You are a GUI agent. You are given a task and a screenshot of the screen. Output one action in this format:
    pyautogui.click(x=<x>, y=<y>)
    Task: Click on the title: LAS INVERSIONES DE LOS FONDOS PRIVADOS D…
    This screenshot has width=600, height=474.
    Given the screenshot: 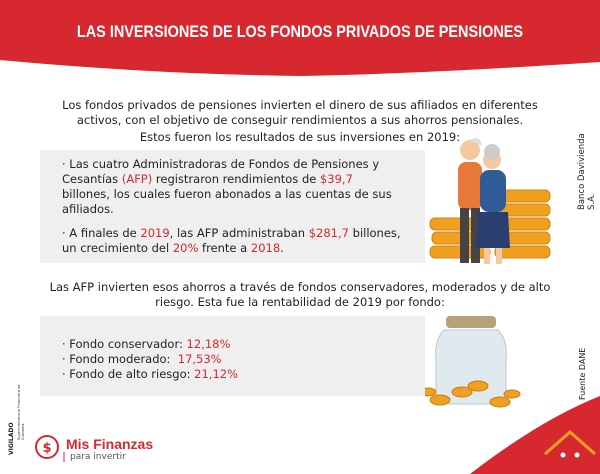 What is the action you would take?
    pyautogui.click(x=300, y=31)
    